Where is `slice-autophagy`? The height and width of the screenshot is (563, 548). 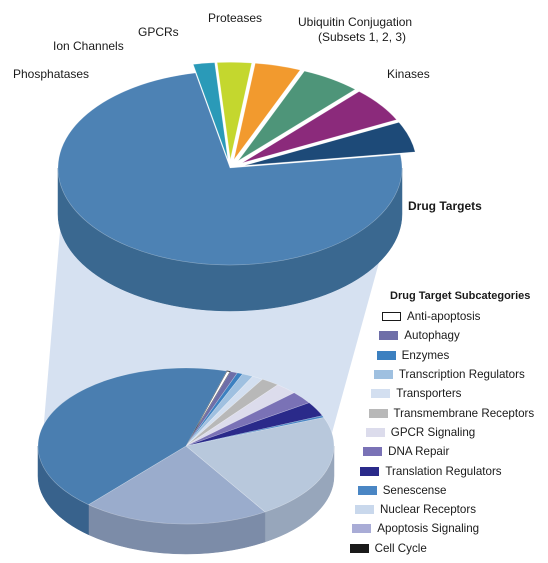 slice-autophagy is located at coordinates (211, 409).